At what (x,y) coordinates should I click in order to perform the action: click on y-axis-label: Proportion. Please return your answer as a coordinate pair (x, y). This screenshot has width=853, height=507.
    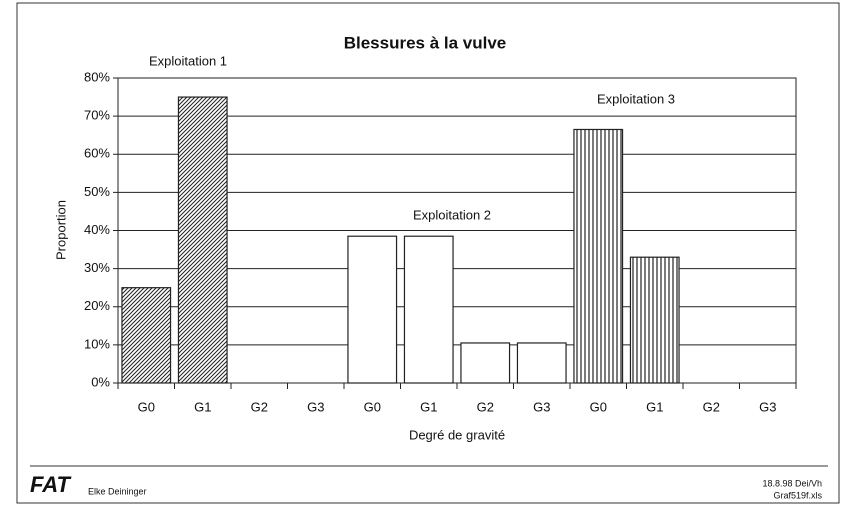
    Looking at the image, I should click on (60, 230).